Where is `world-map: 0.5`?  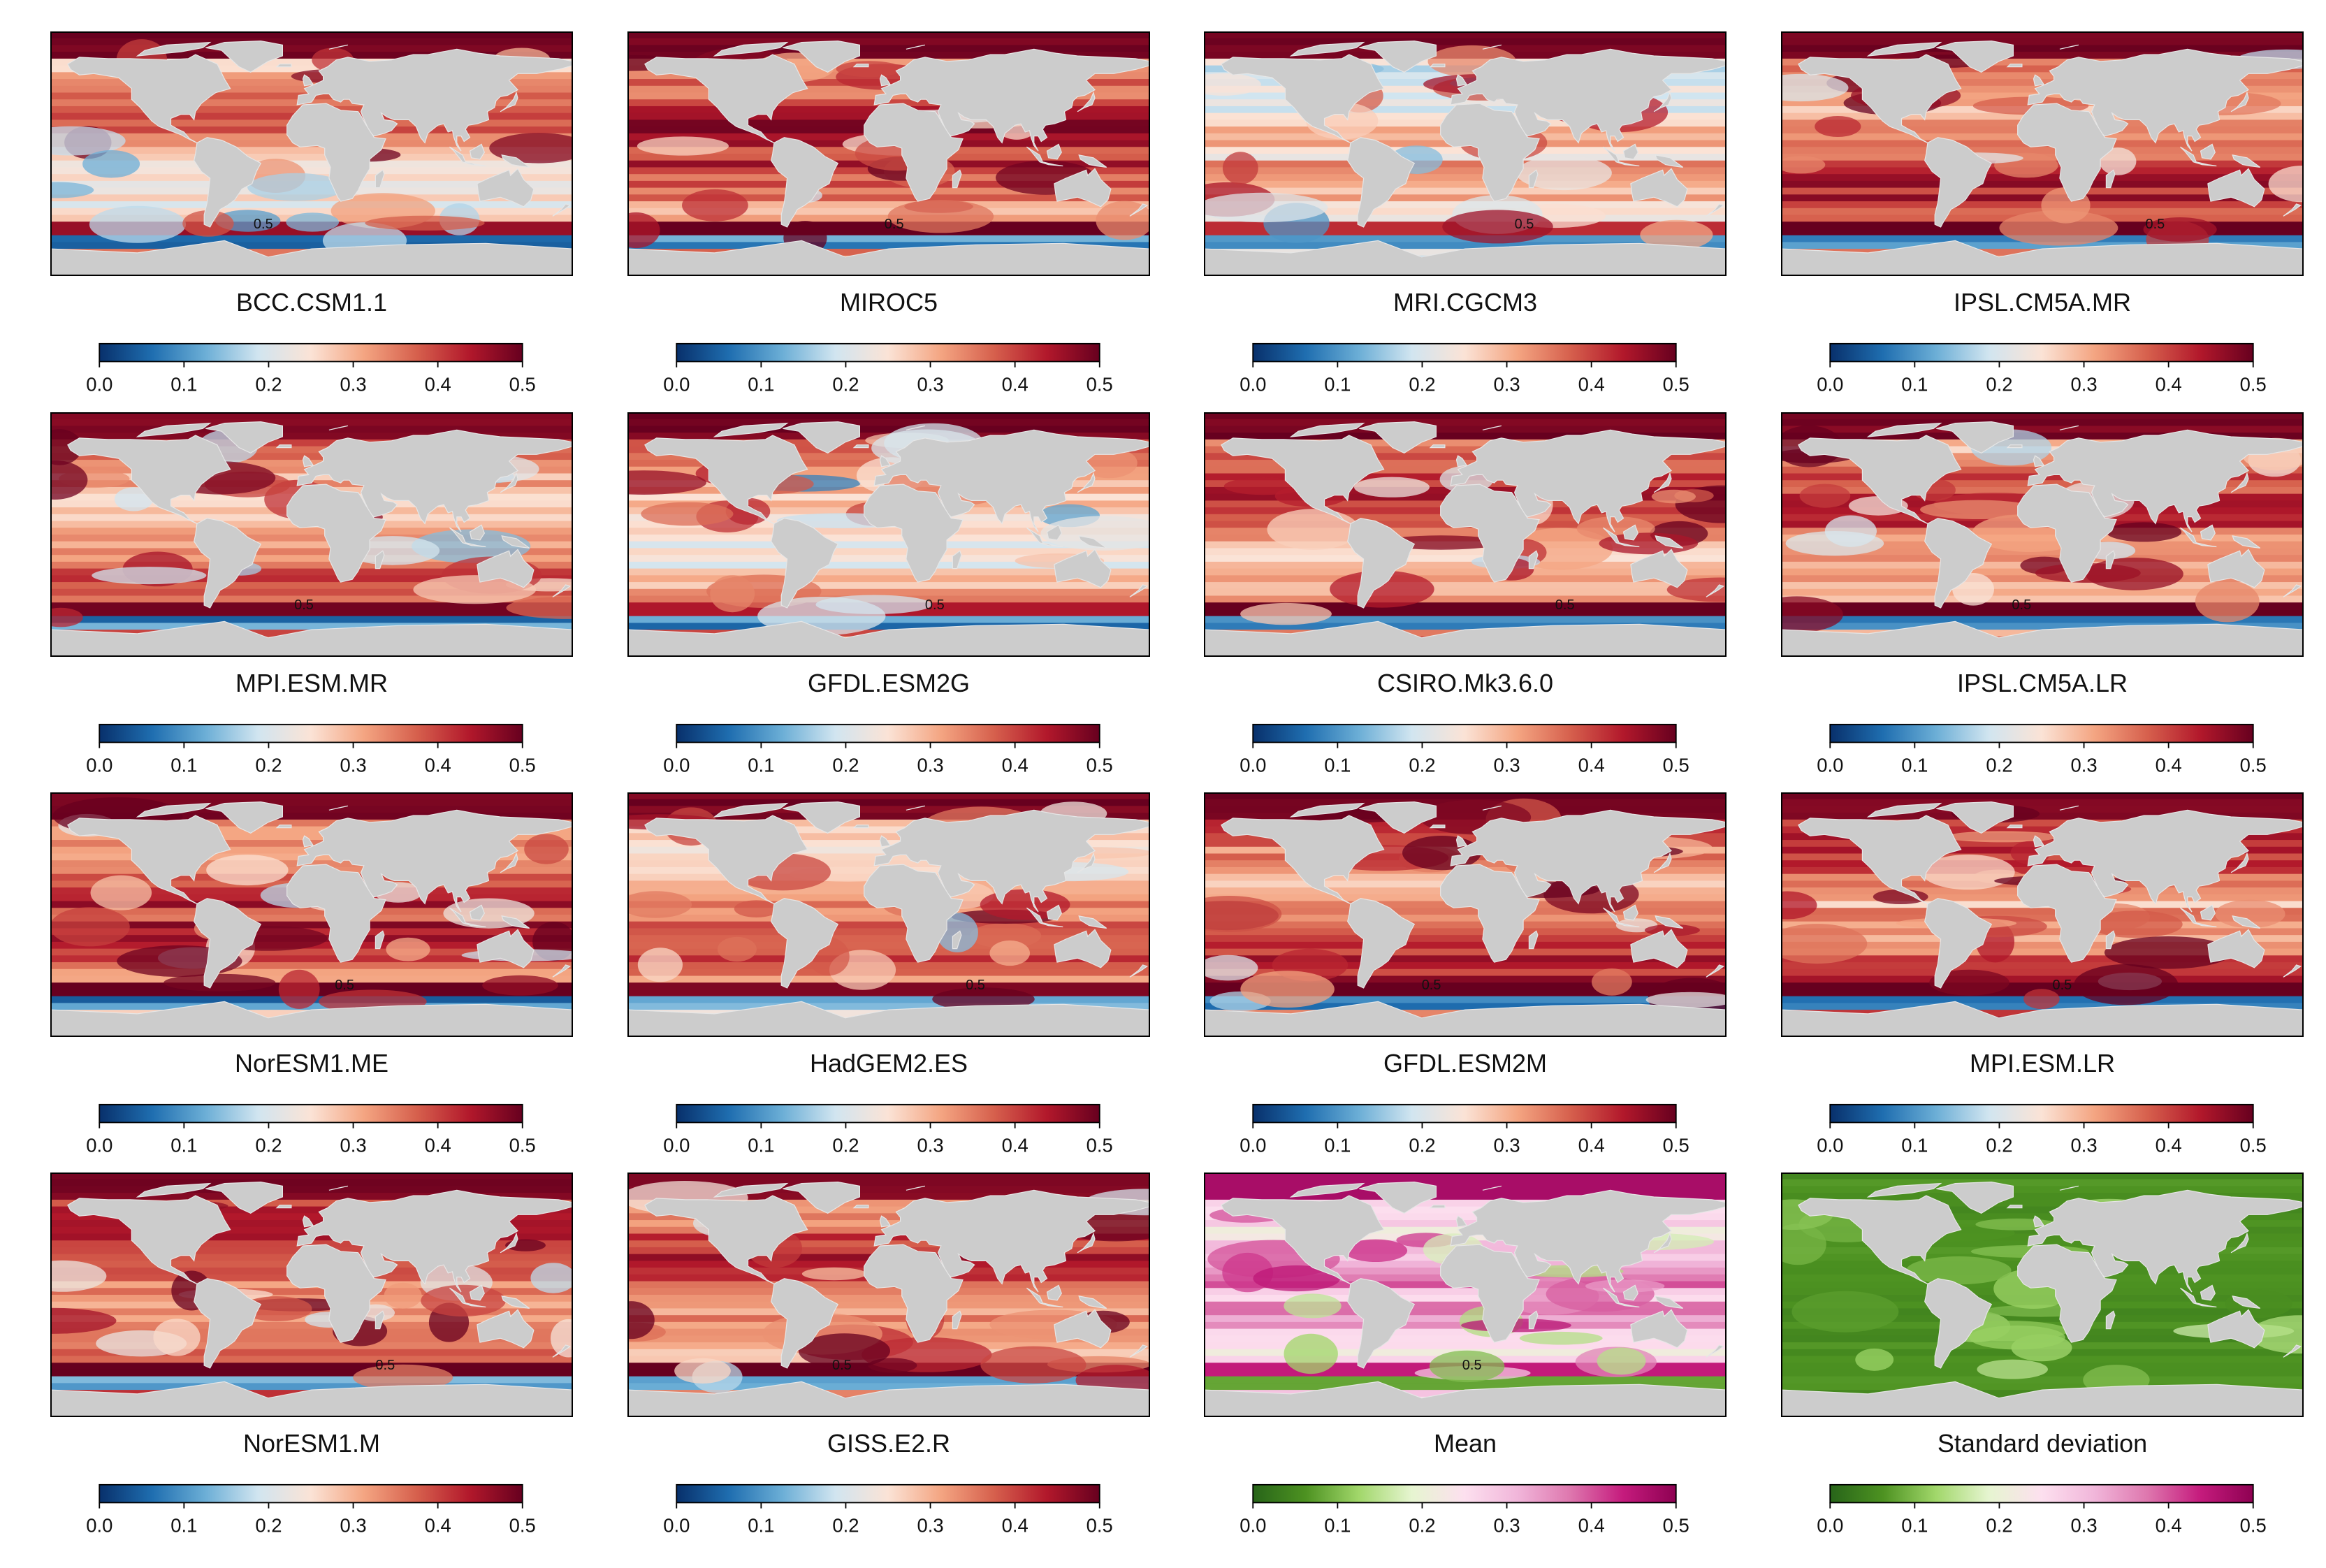
world-map: 0.5 is located at coordinates (2042, 914).